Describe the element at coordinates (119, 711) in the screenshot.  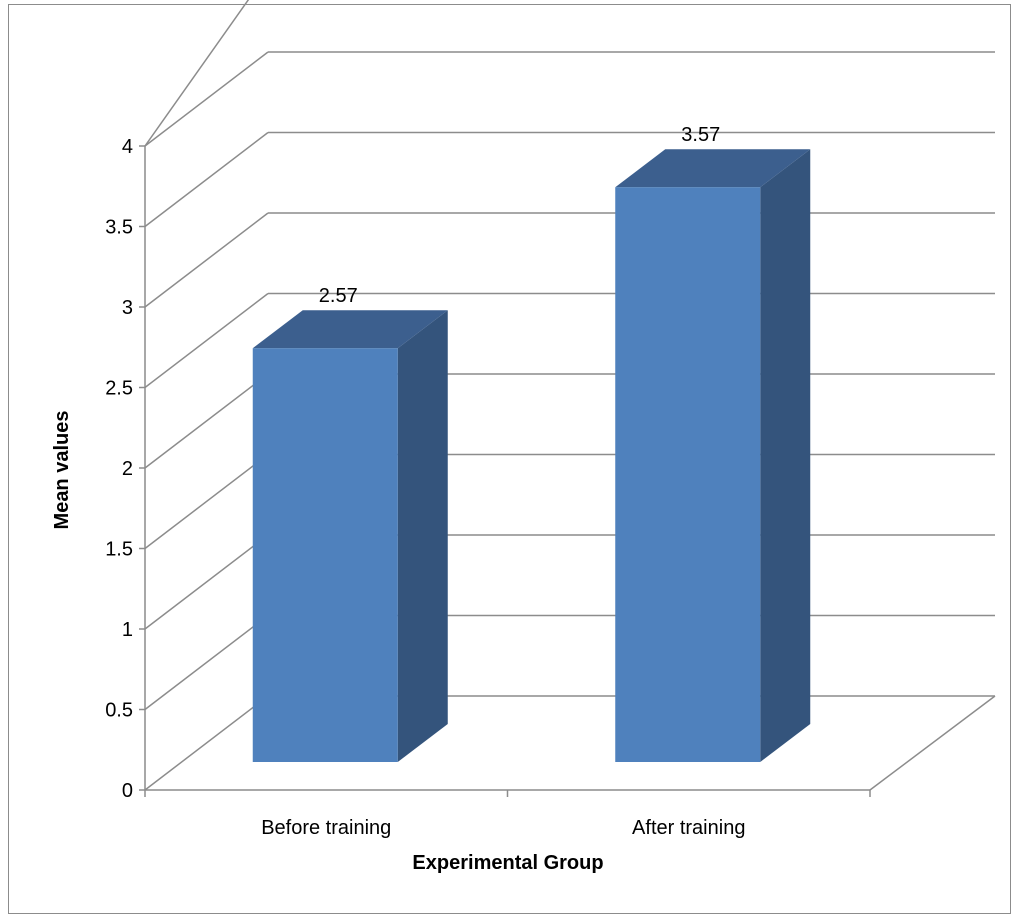
I see `y-tick-label: 0.5` at that location.